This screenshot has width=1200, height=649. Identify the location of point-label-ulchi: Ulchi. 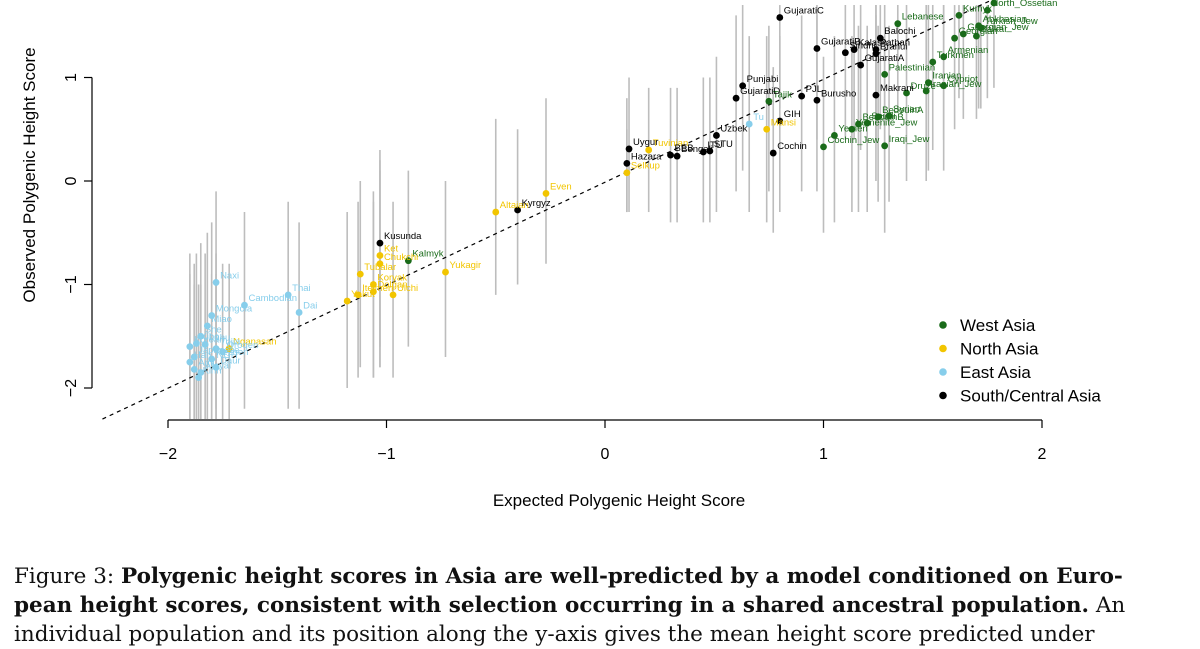
(407, 288).